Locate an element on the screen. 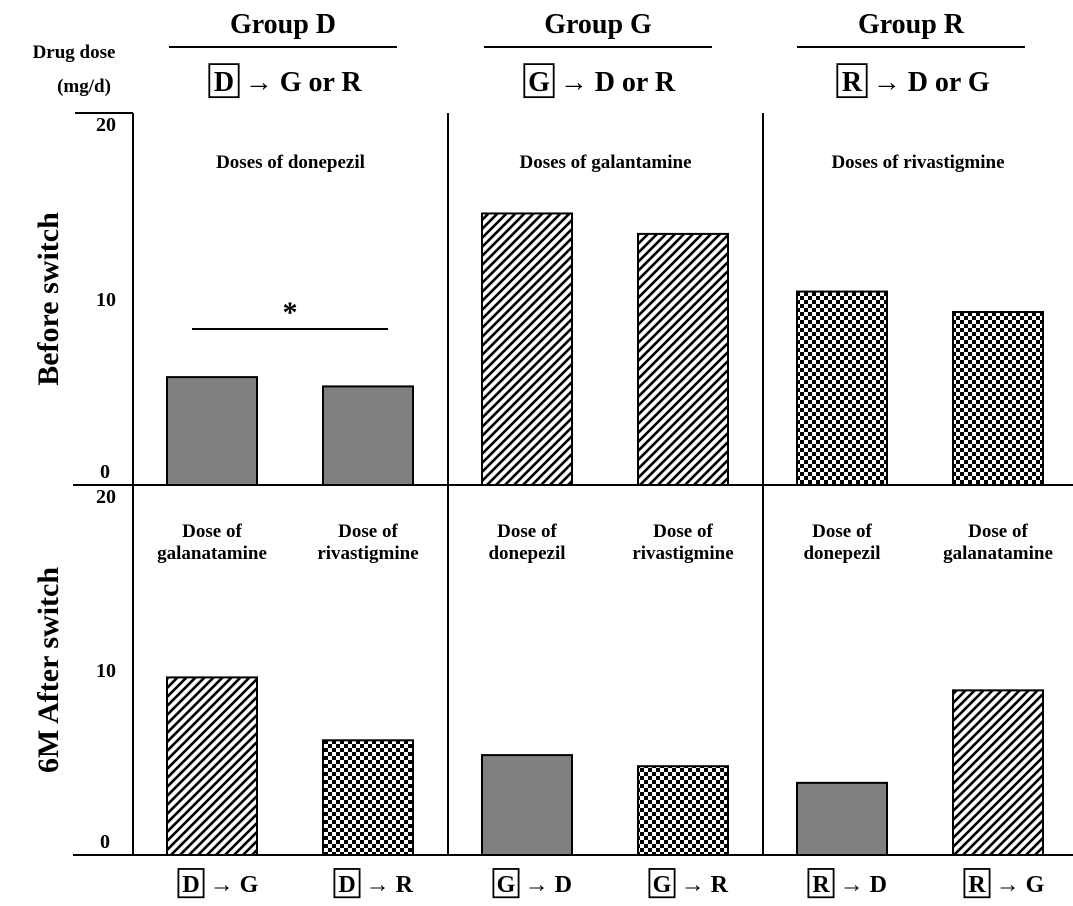 The image size is (1073, 906). group-switch-box-letter: D is located at coordinates (224, 82).